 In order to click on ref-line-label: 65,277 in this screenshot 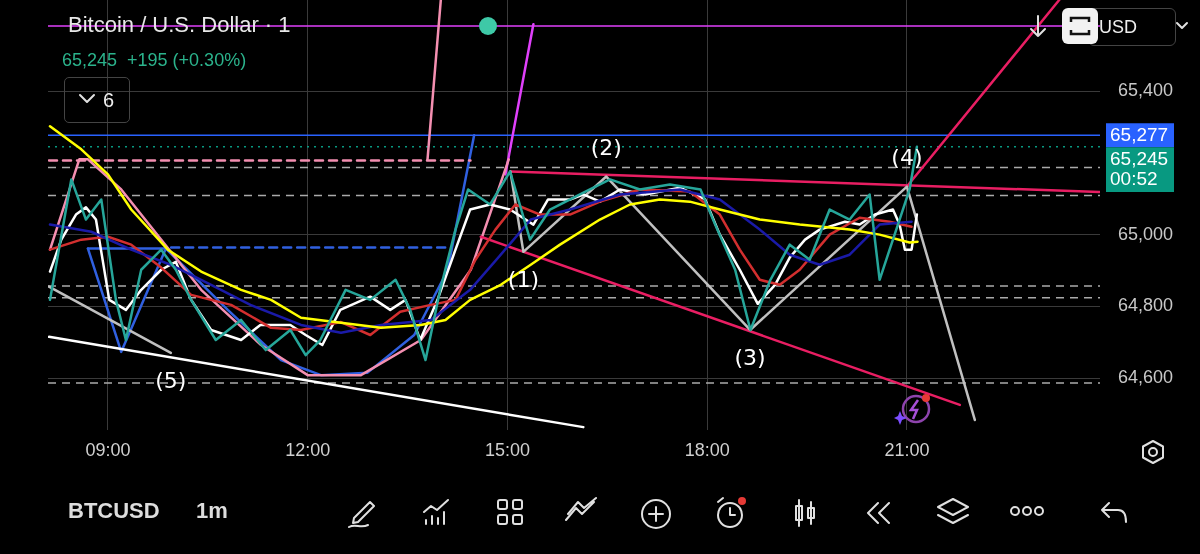, I will do `click(1139, 134)`.